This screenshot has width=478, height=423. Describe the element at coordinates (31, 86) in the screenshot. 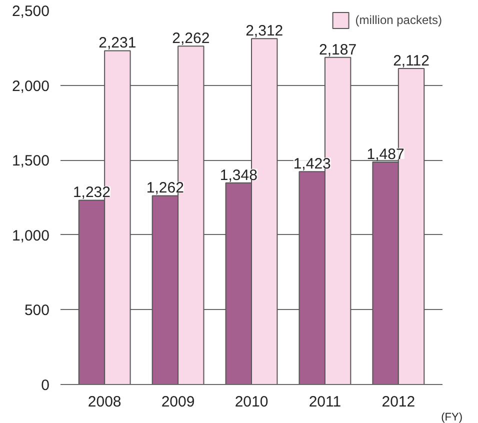

I see `y-tick-label: 2,000` at that location.